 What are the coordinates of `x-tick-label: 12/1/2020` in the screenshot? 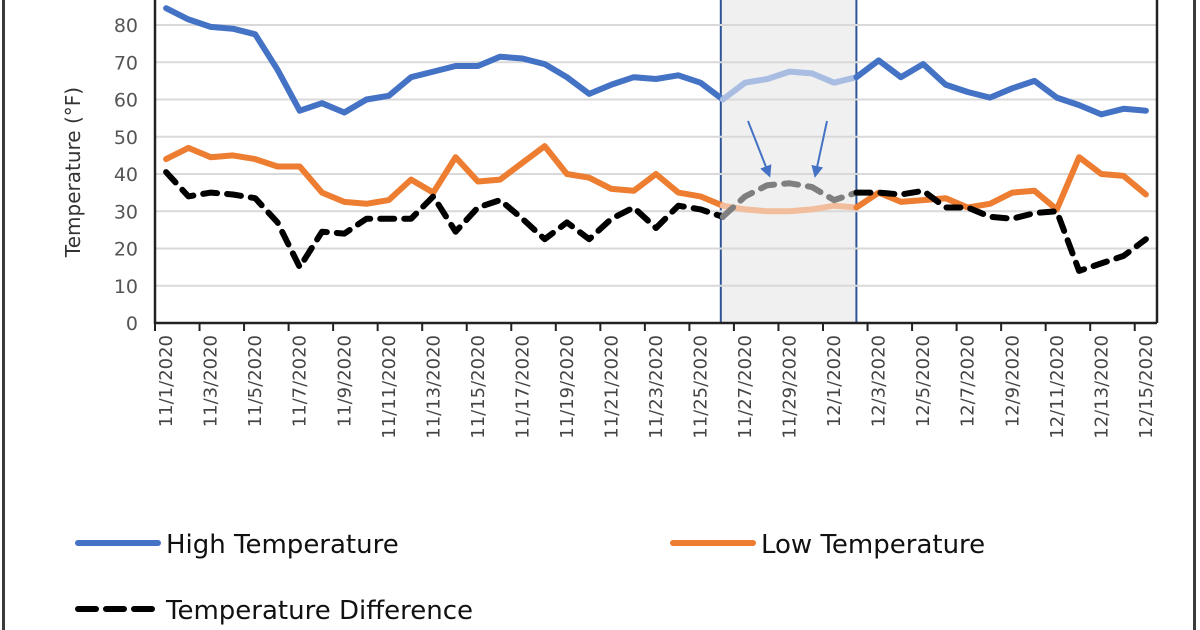 It's located at (834, 381).